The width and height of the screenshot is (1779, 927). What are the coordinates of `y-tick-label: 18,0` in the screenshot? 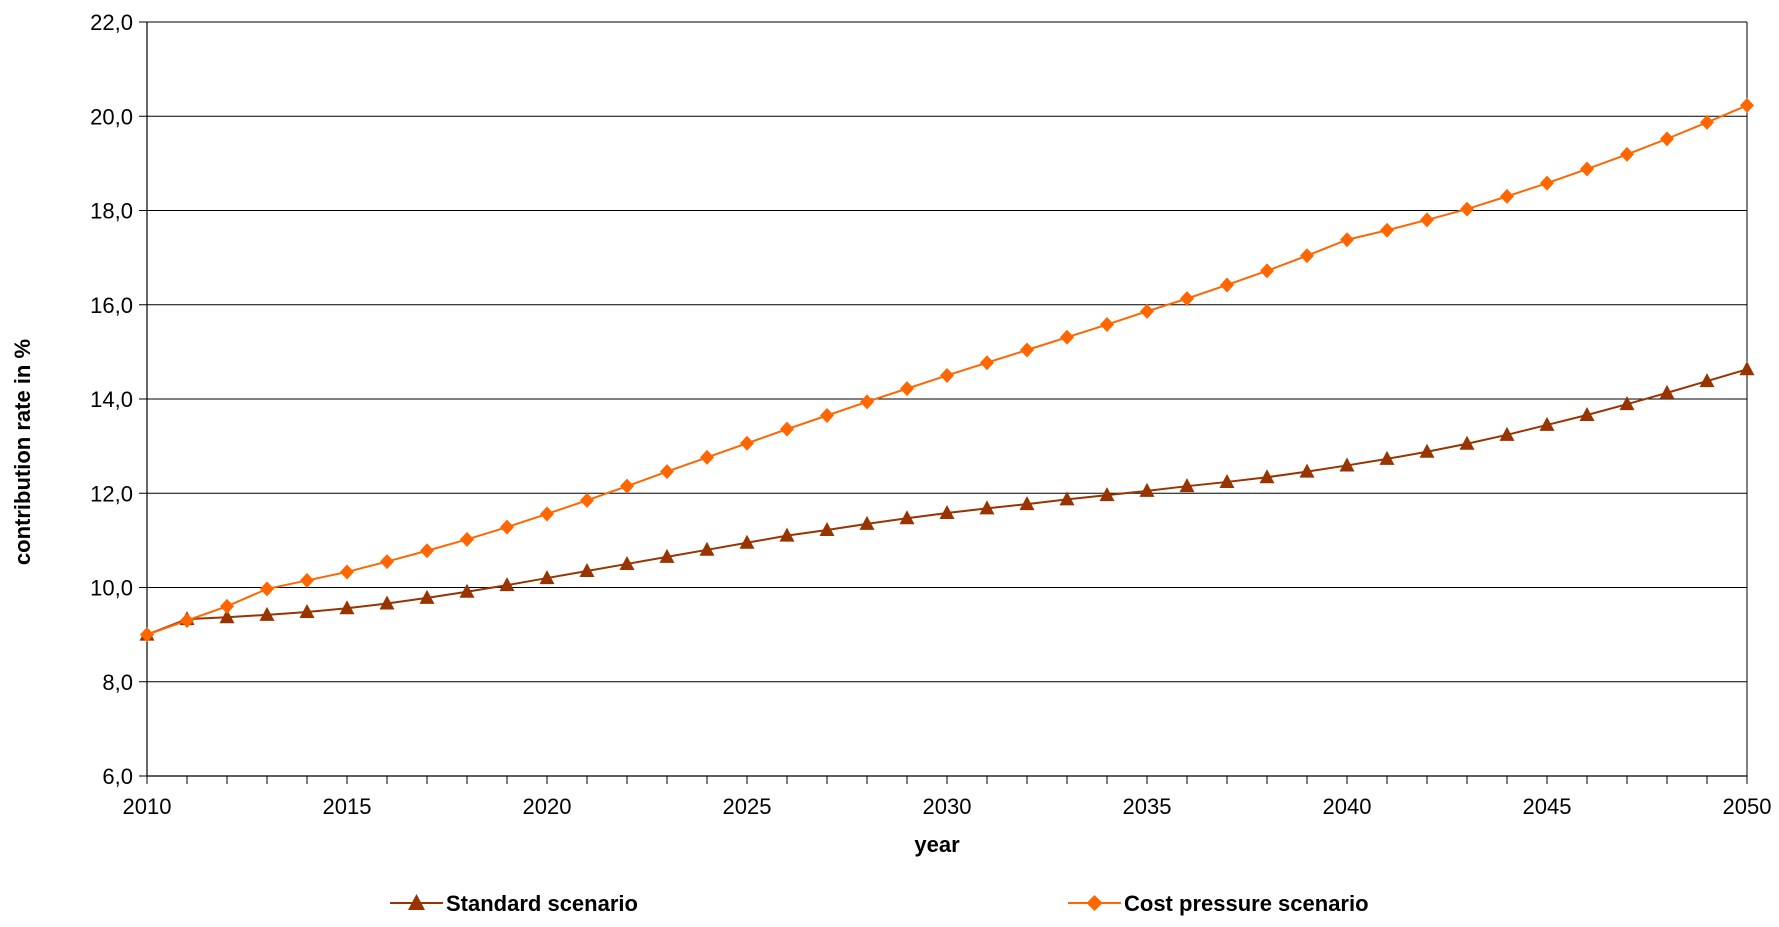 It's located at (111, 211).